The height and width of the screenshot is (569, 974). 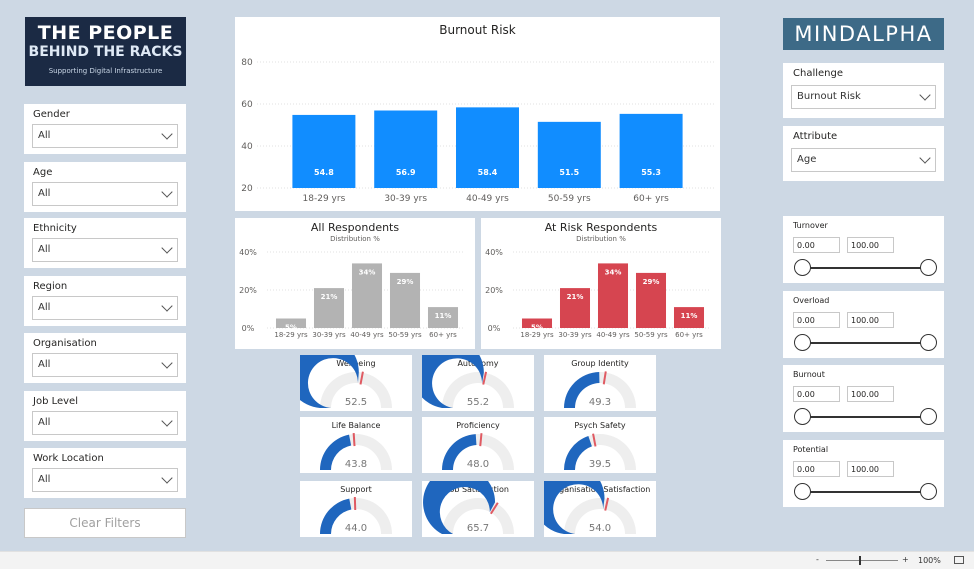 What do you see at coordinates (443, 316) in the screenshot?
I see `data-label: 11%` at bounding box center [443, 316].